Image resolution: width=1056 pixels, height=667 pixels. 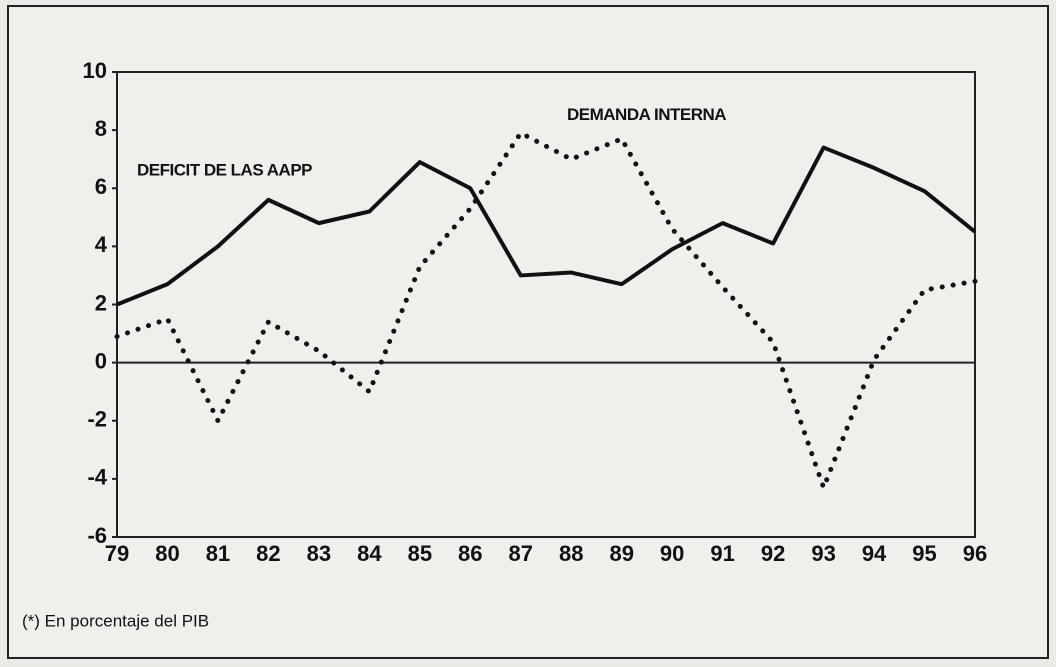 I want to click on y-tick-label: 0, so click(x=101, y=360).